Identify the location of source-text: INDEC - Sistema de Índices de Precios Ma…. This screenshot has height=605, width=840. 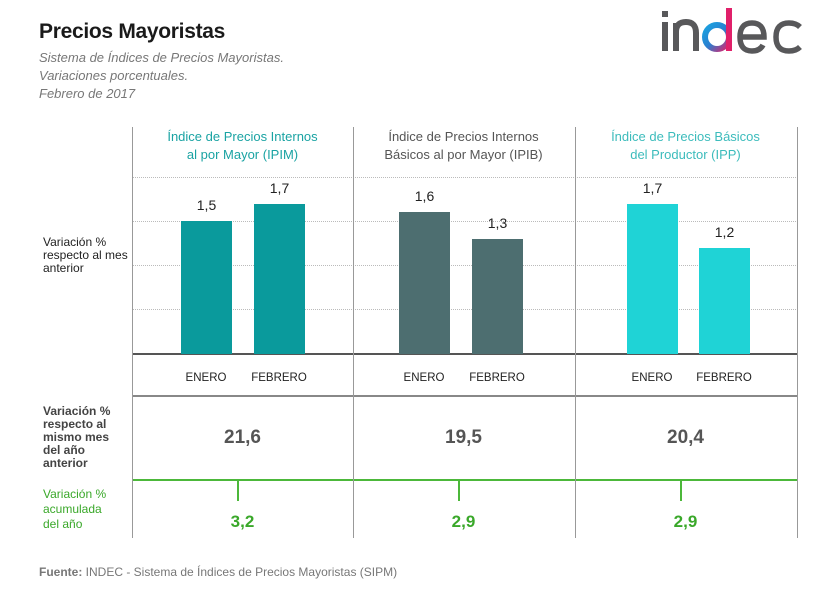
(240, 572).